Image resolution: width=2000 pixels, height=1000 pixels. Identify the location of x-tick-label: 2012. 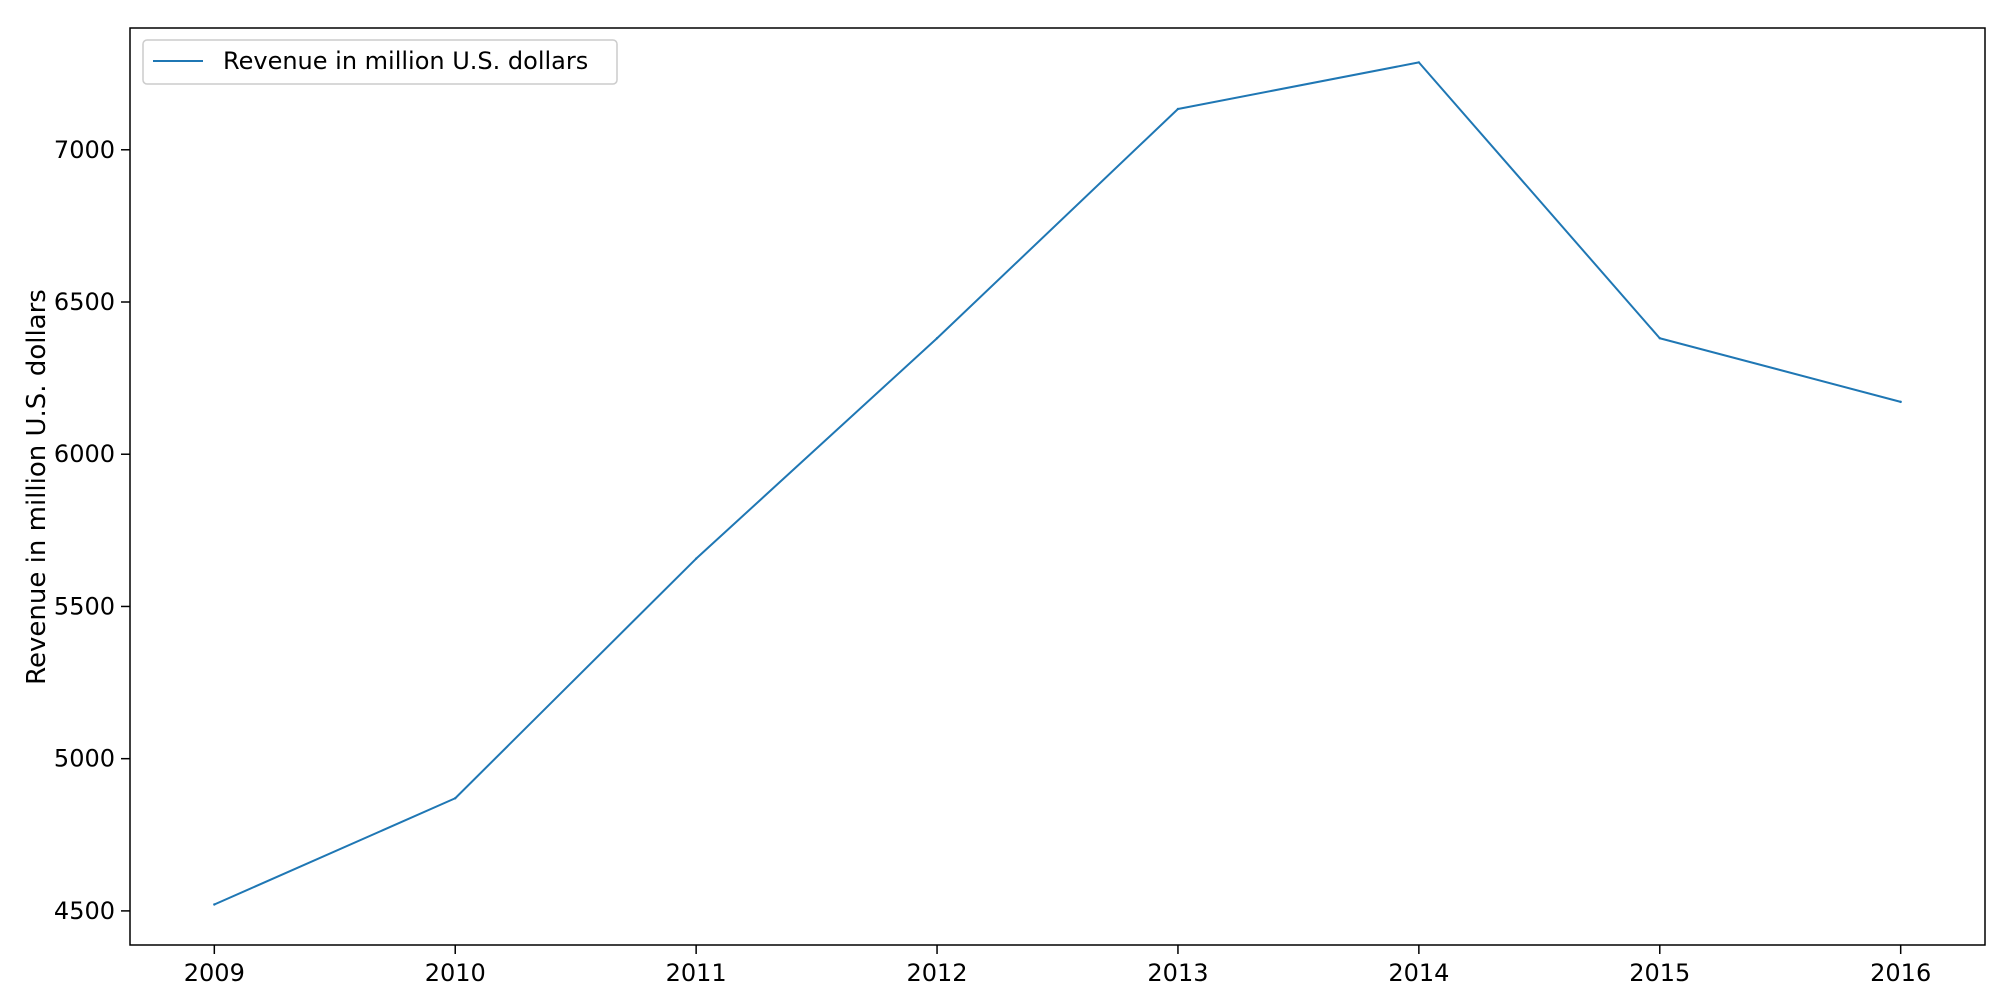
(937, 973).